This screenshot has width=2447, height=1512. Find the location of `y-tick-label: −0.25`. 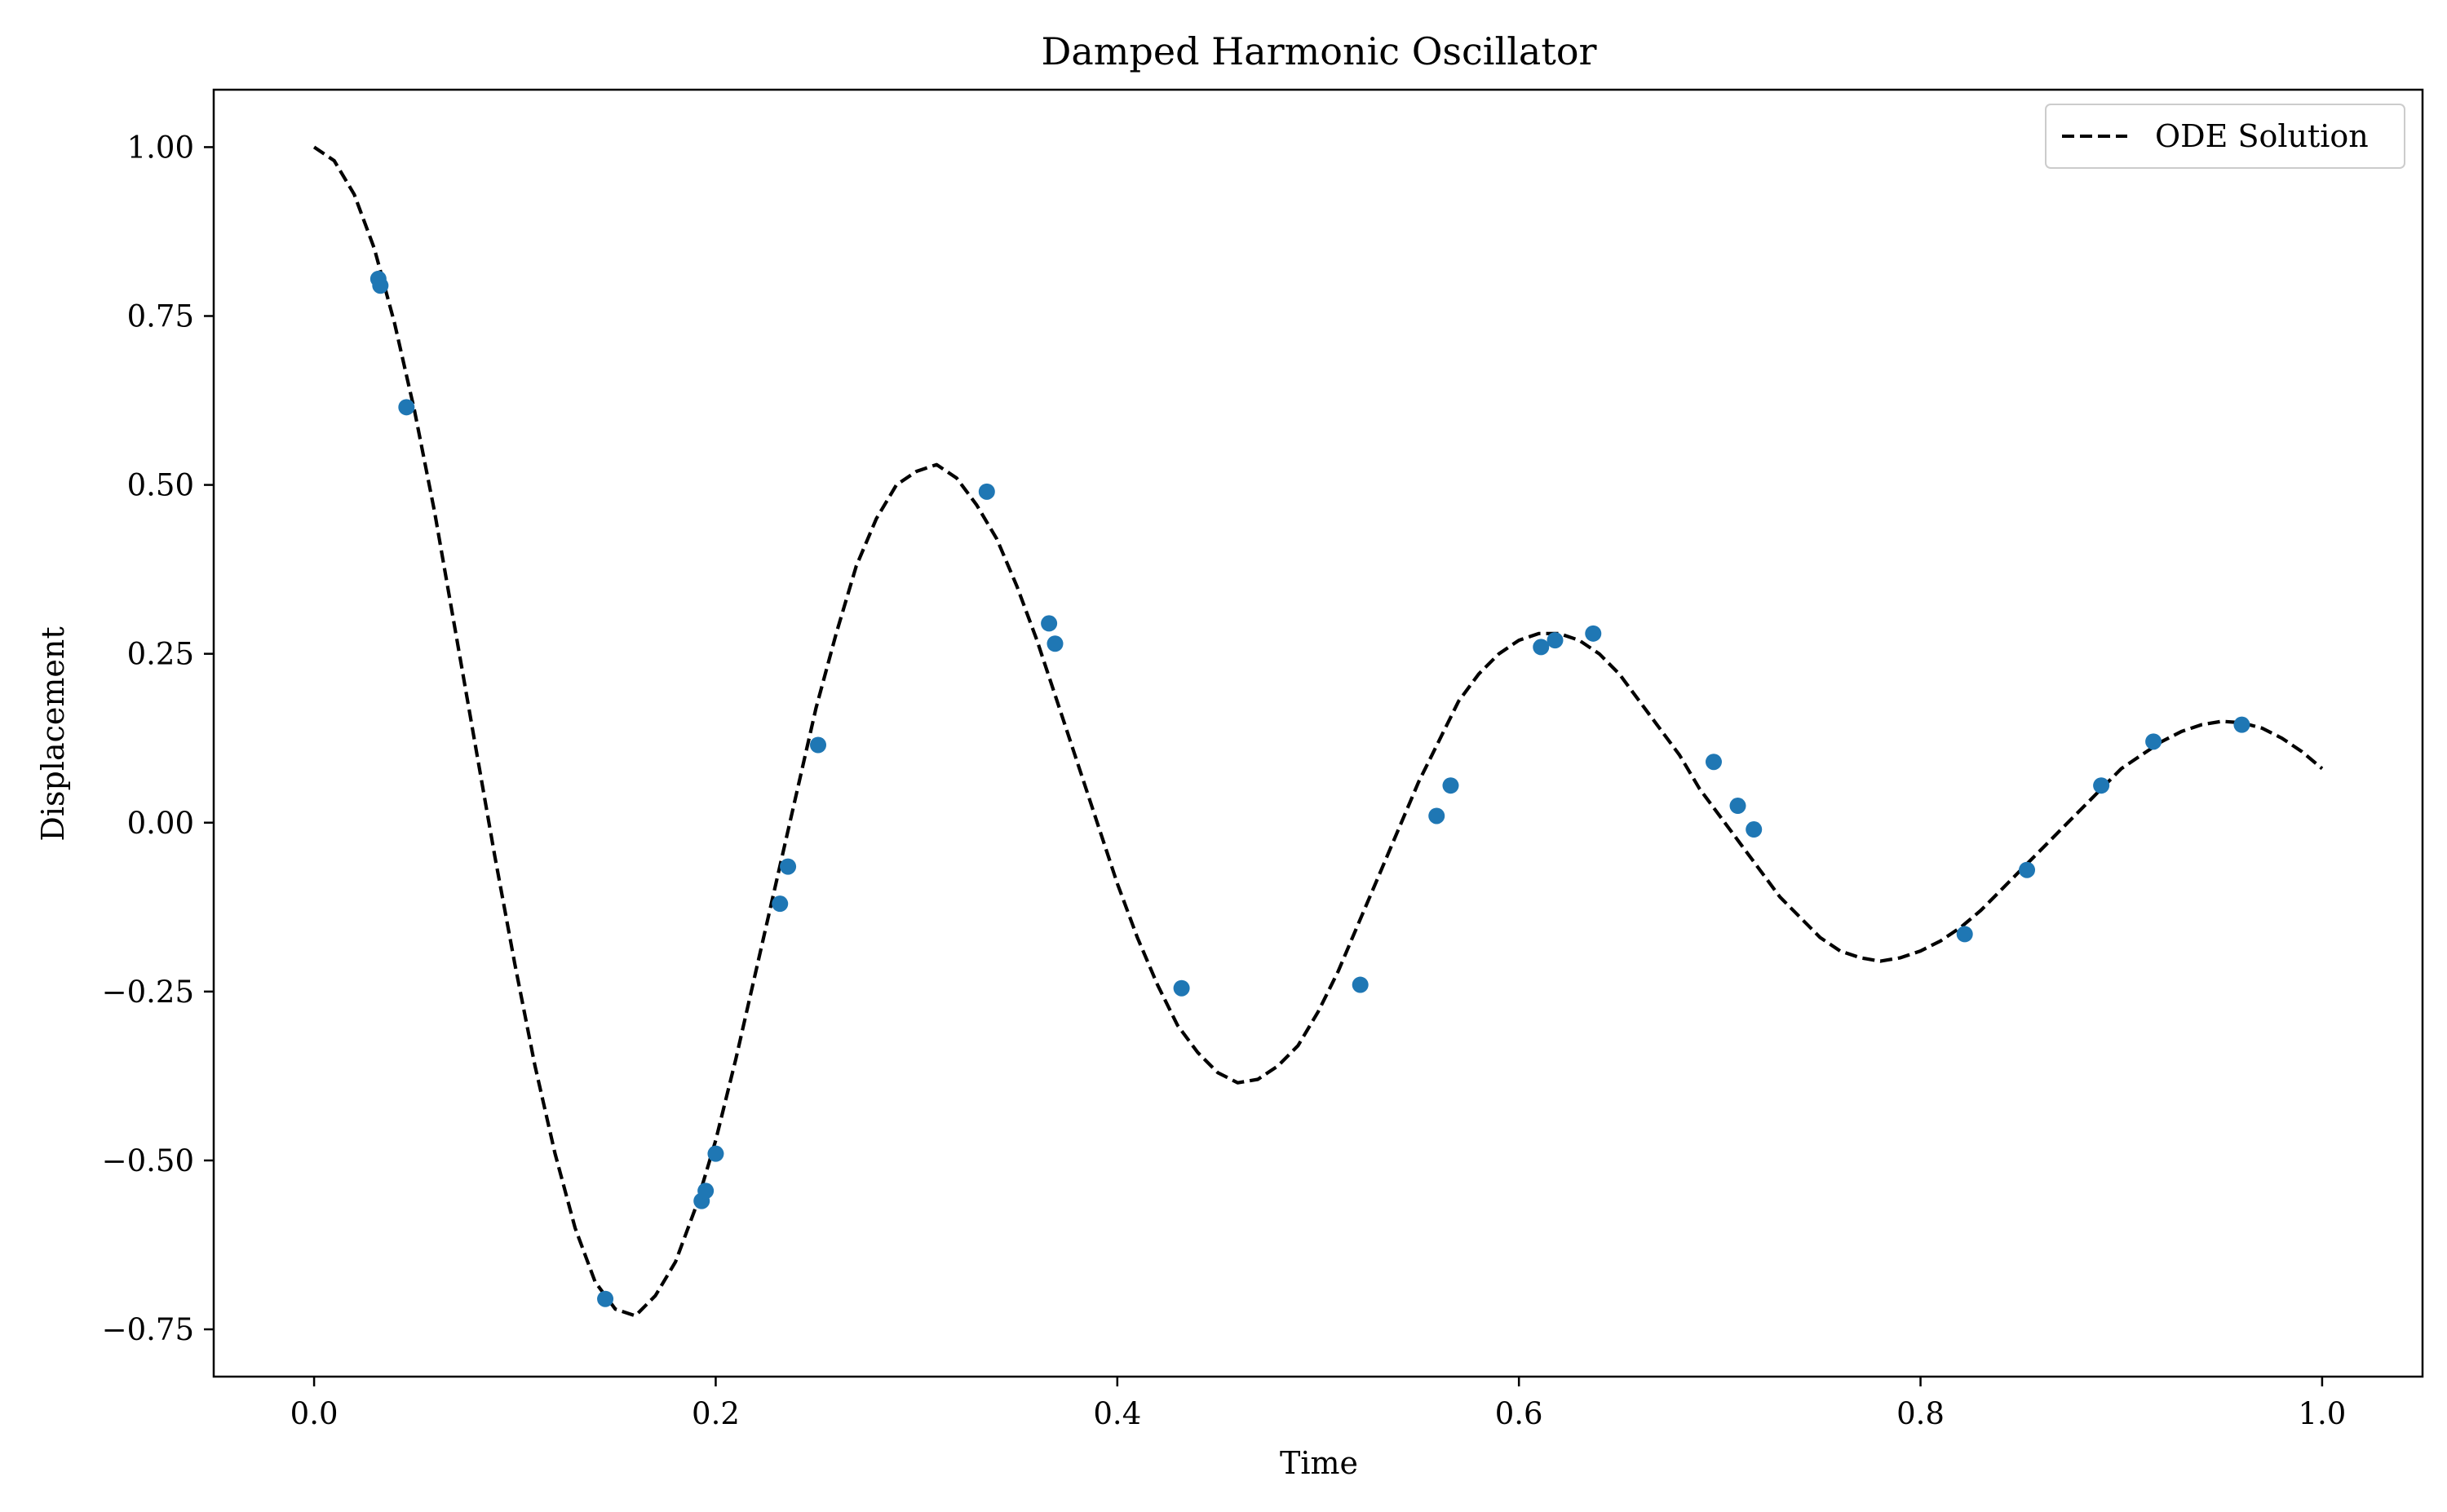

y-tick-label: −0.25 is located at coordinates (148, 992).